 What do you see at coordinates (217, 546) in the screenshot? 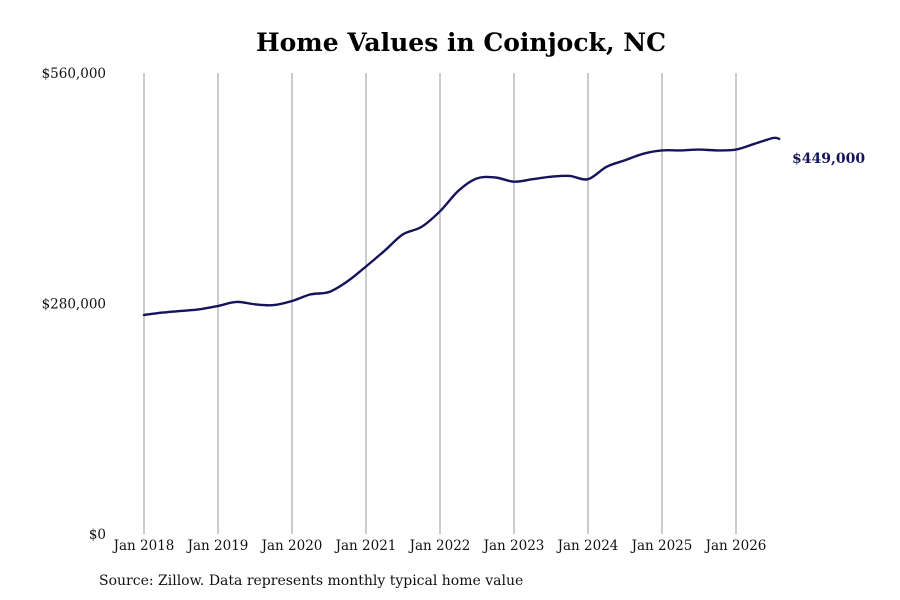
I see `x-tick-label: Jan 2019` at bounding box center [217, 546].